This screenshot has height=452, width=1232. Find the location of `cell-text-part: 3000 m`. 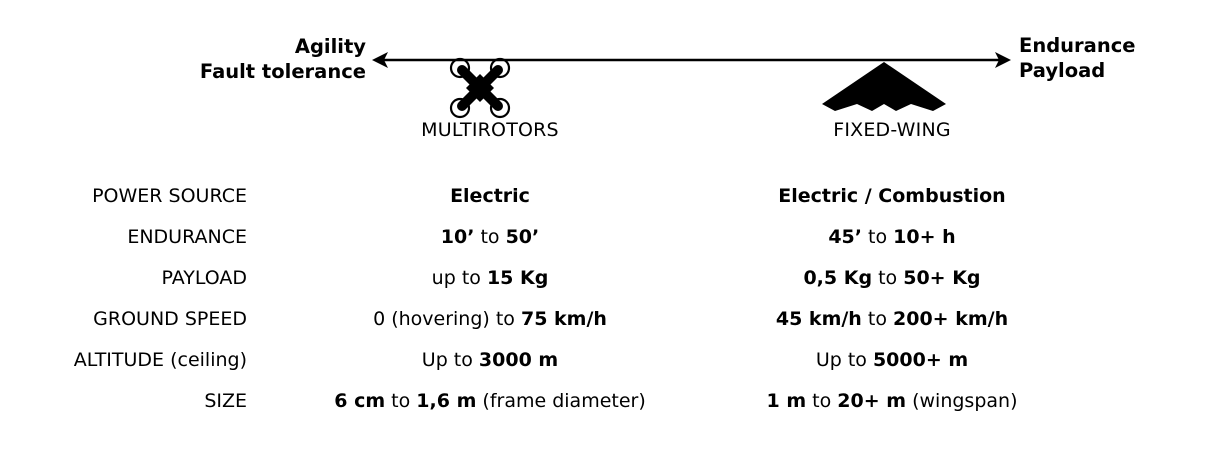

cell-text-part: 3000 m is located at coordinates (518, 360).